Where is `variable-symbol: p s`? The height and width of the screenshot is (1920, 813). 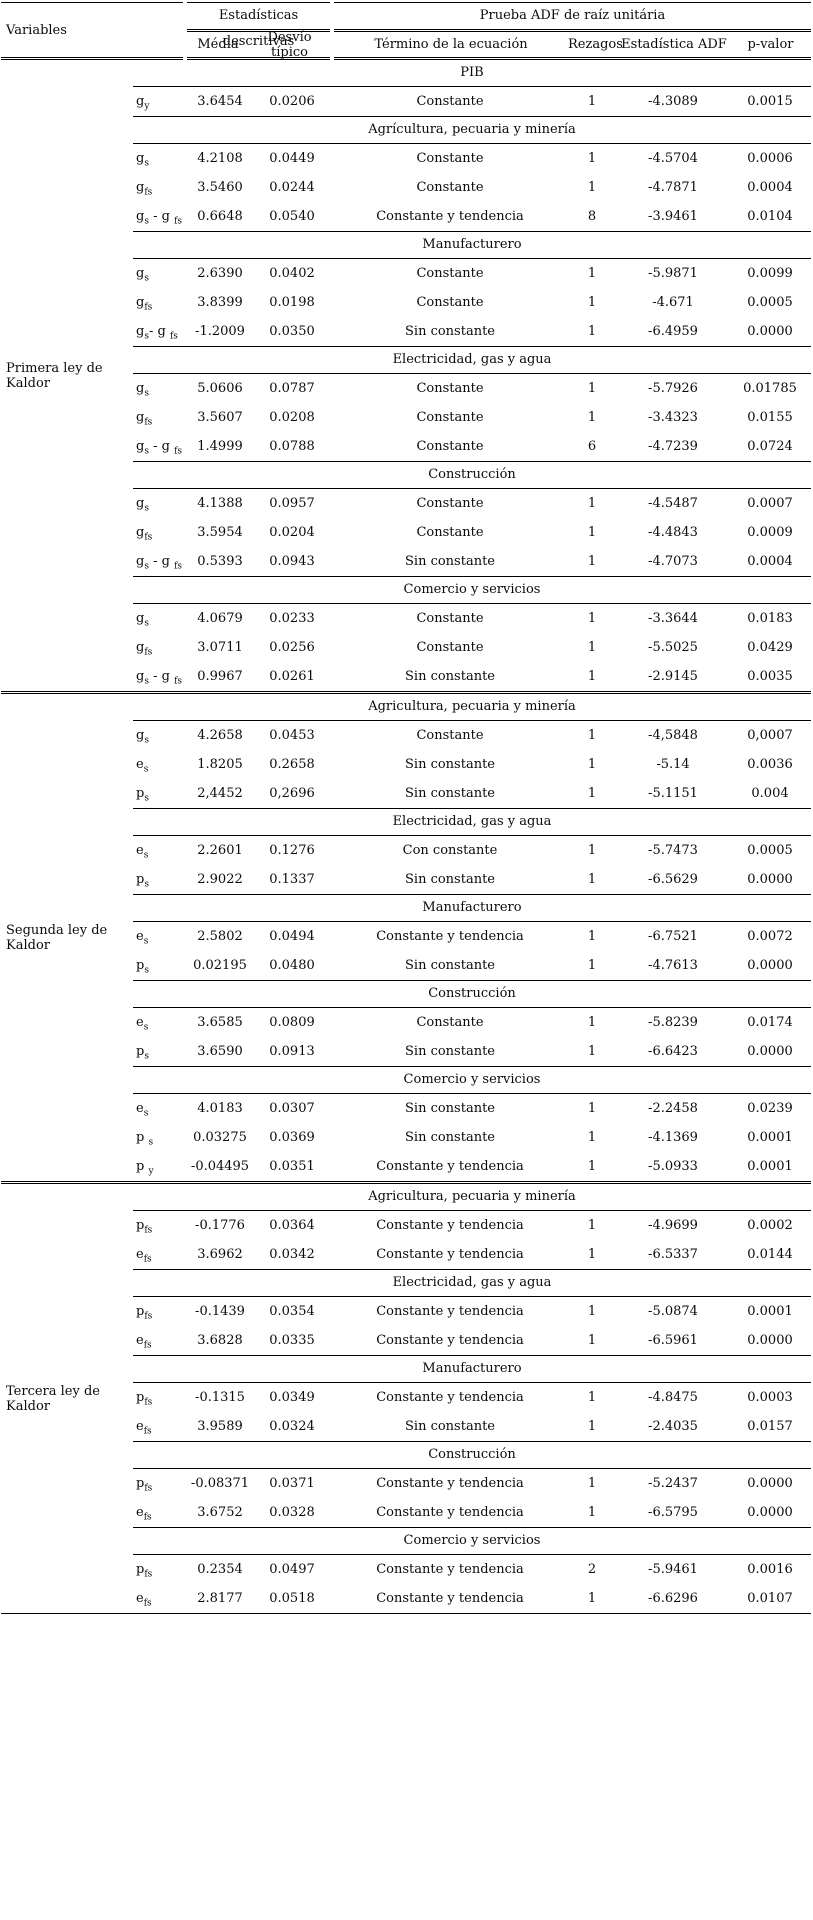 variable-symbol: p s is located at coordinates (145, 1139).